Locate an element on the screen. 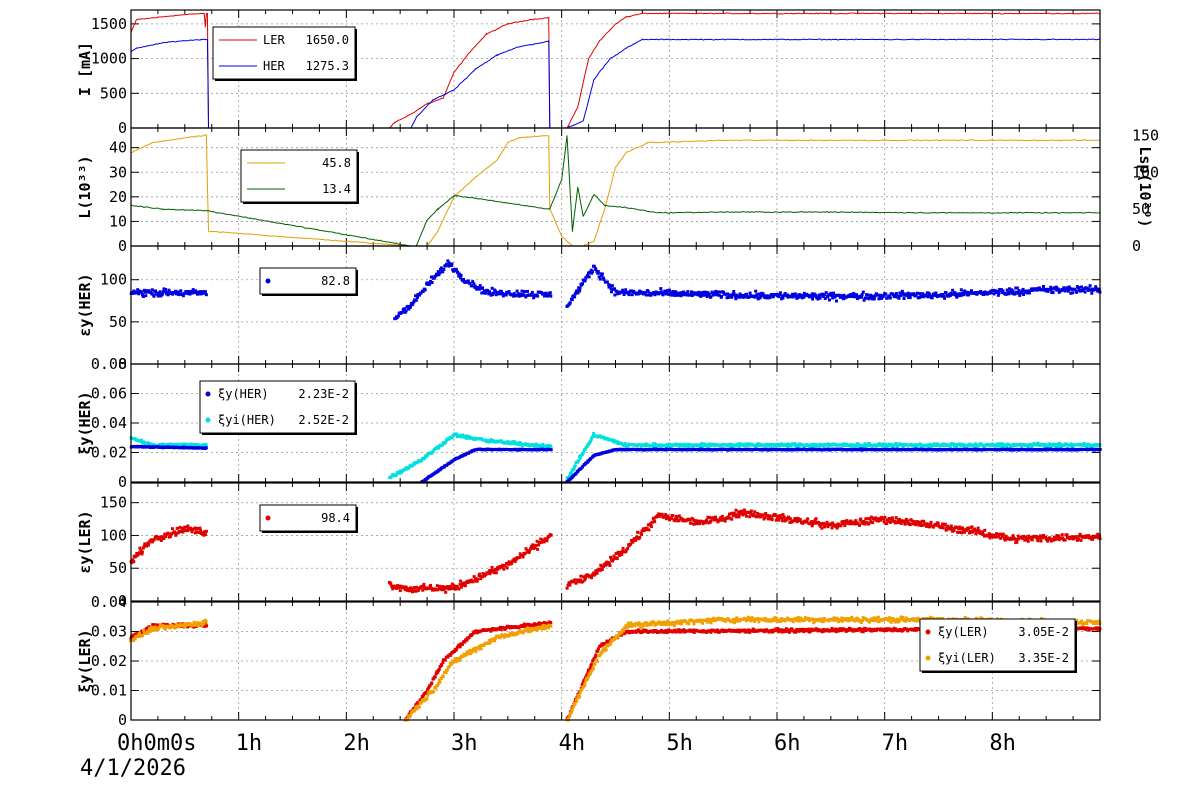  y-tick-label: 0.03 is located at coordinates (109, 632).